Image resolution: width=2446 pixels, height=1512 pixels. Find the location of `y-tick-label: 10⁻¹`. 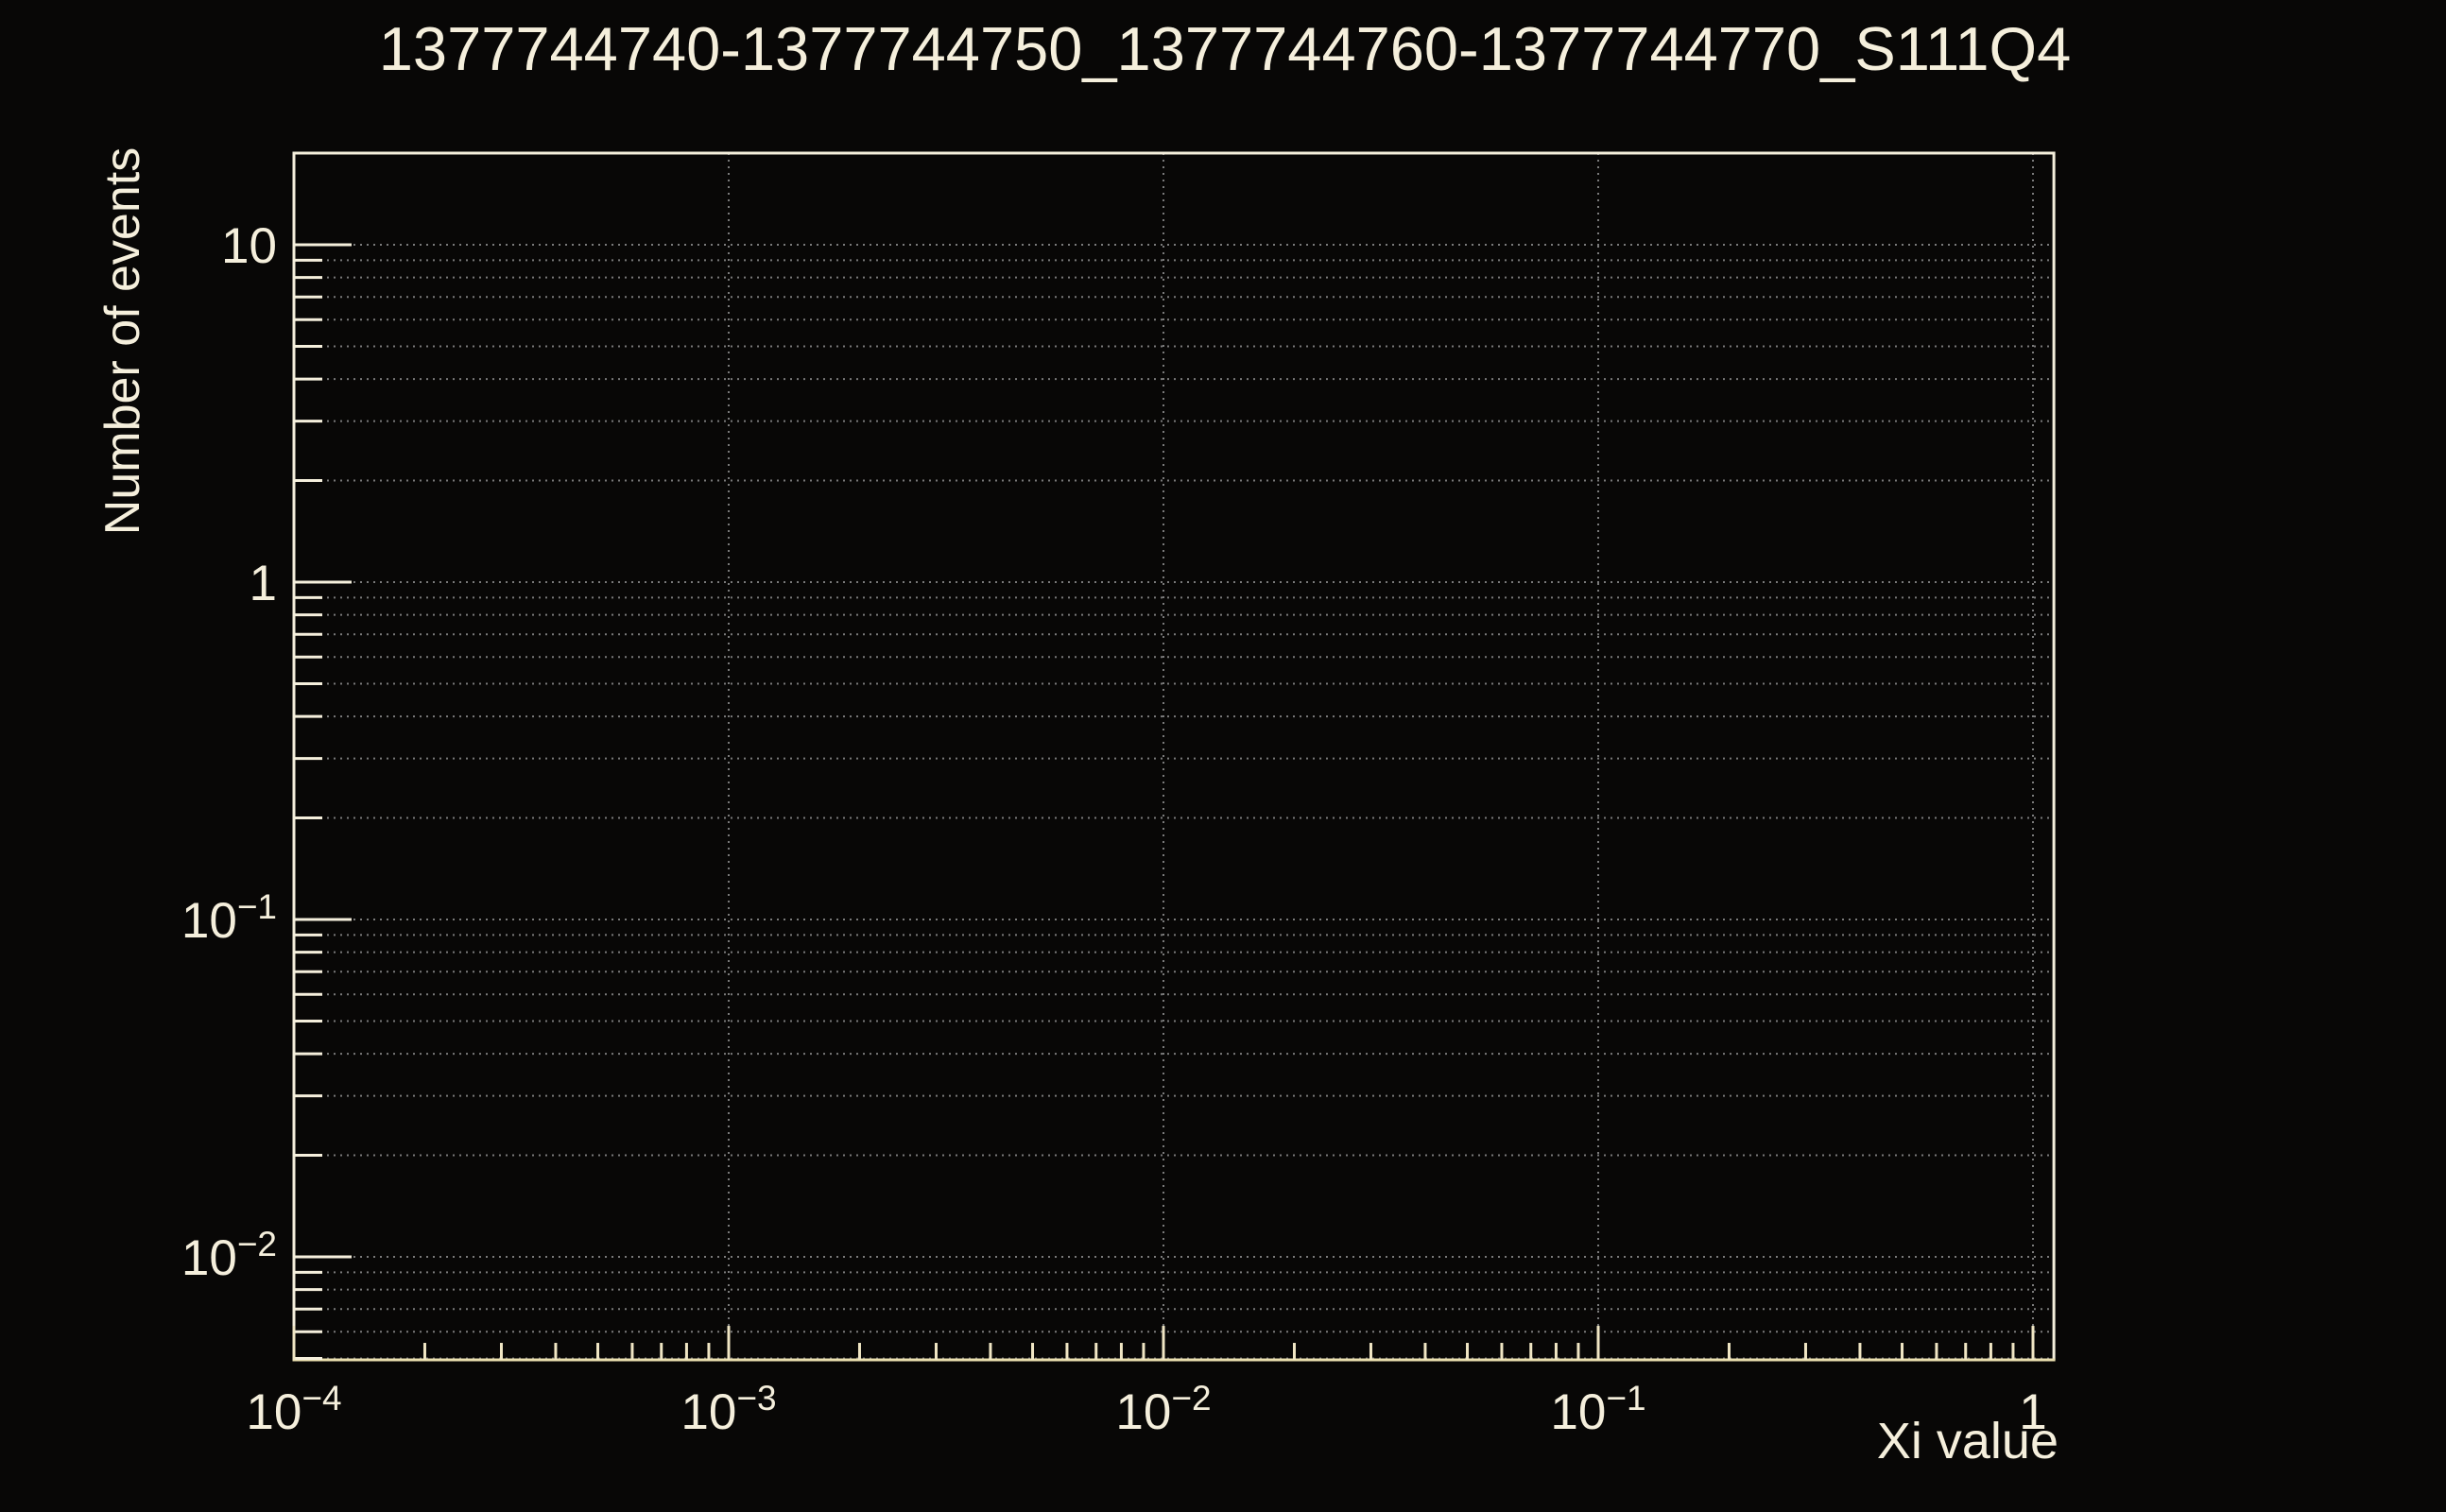

y-tick-label: 10⁻¹ is located at coordinates (229, 918).